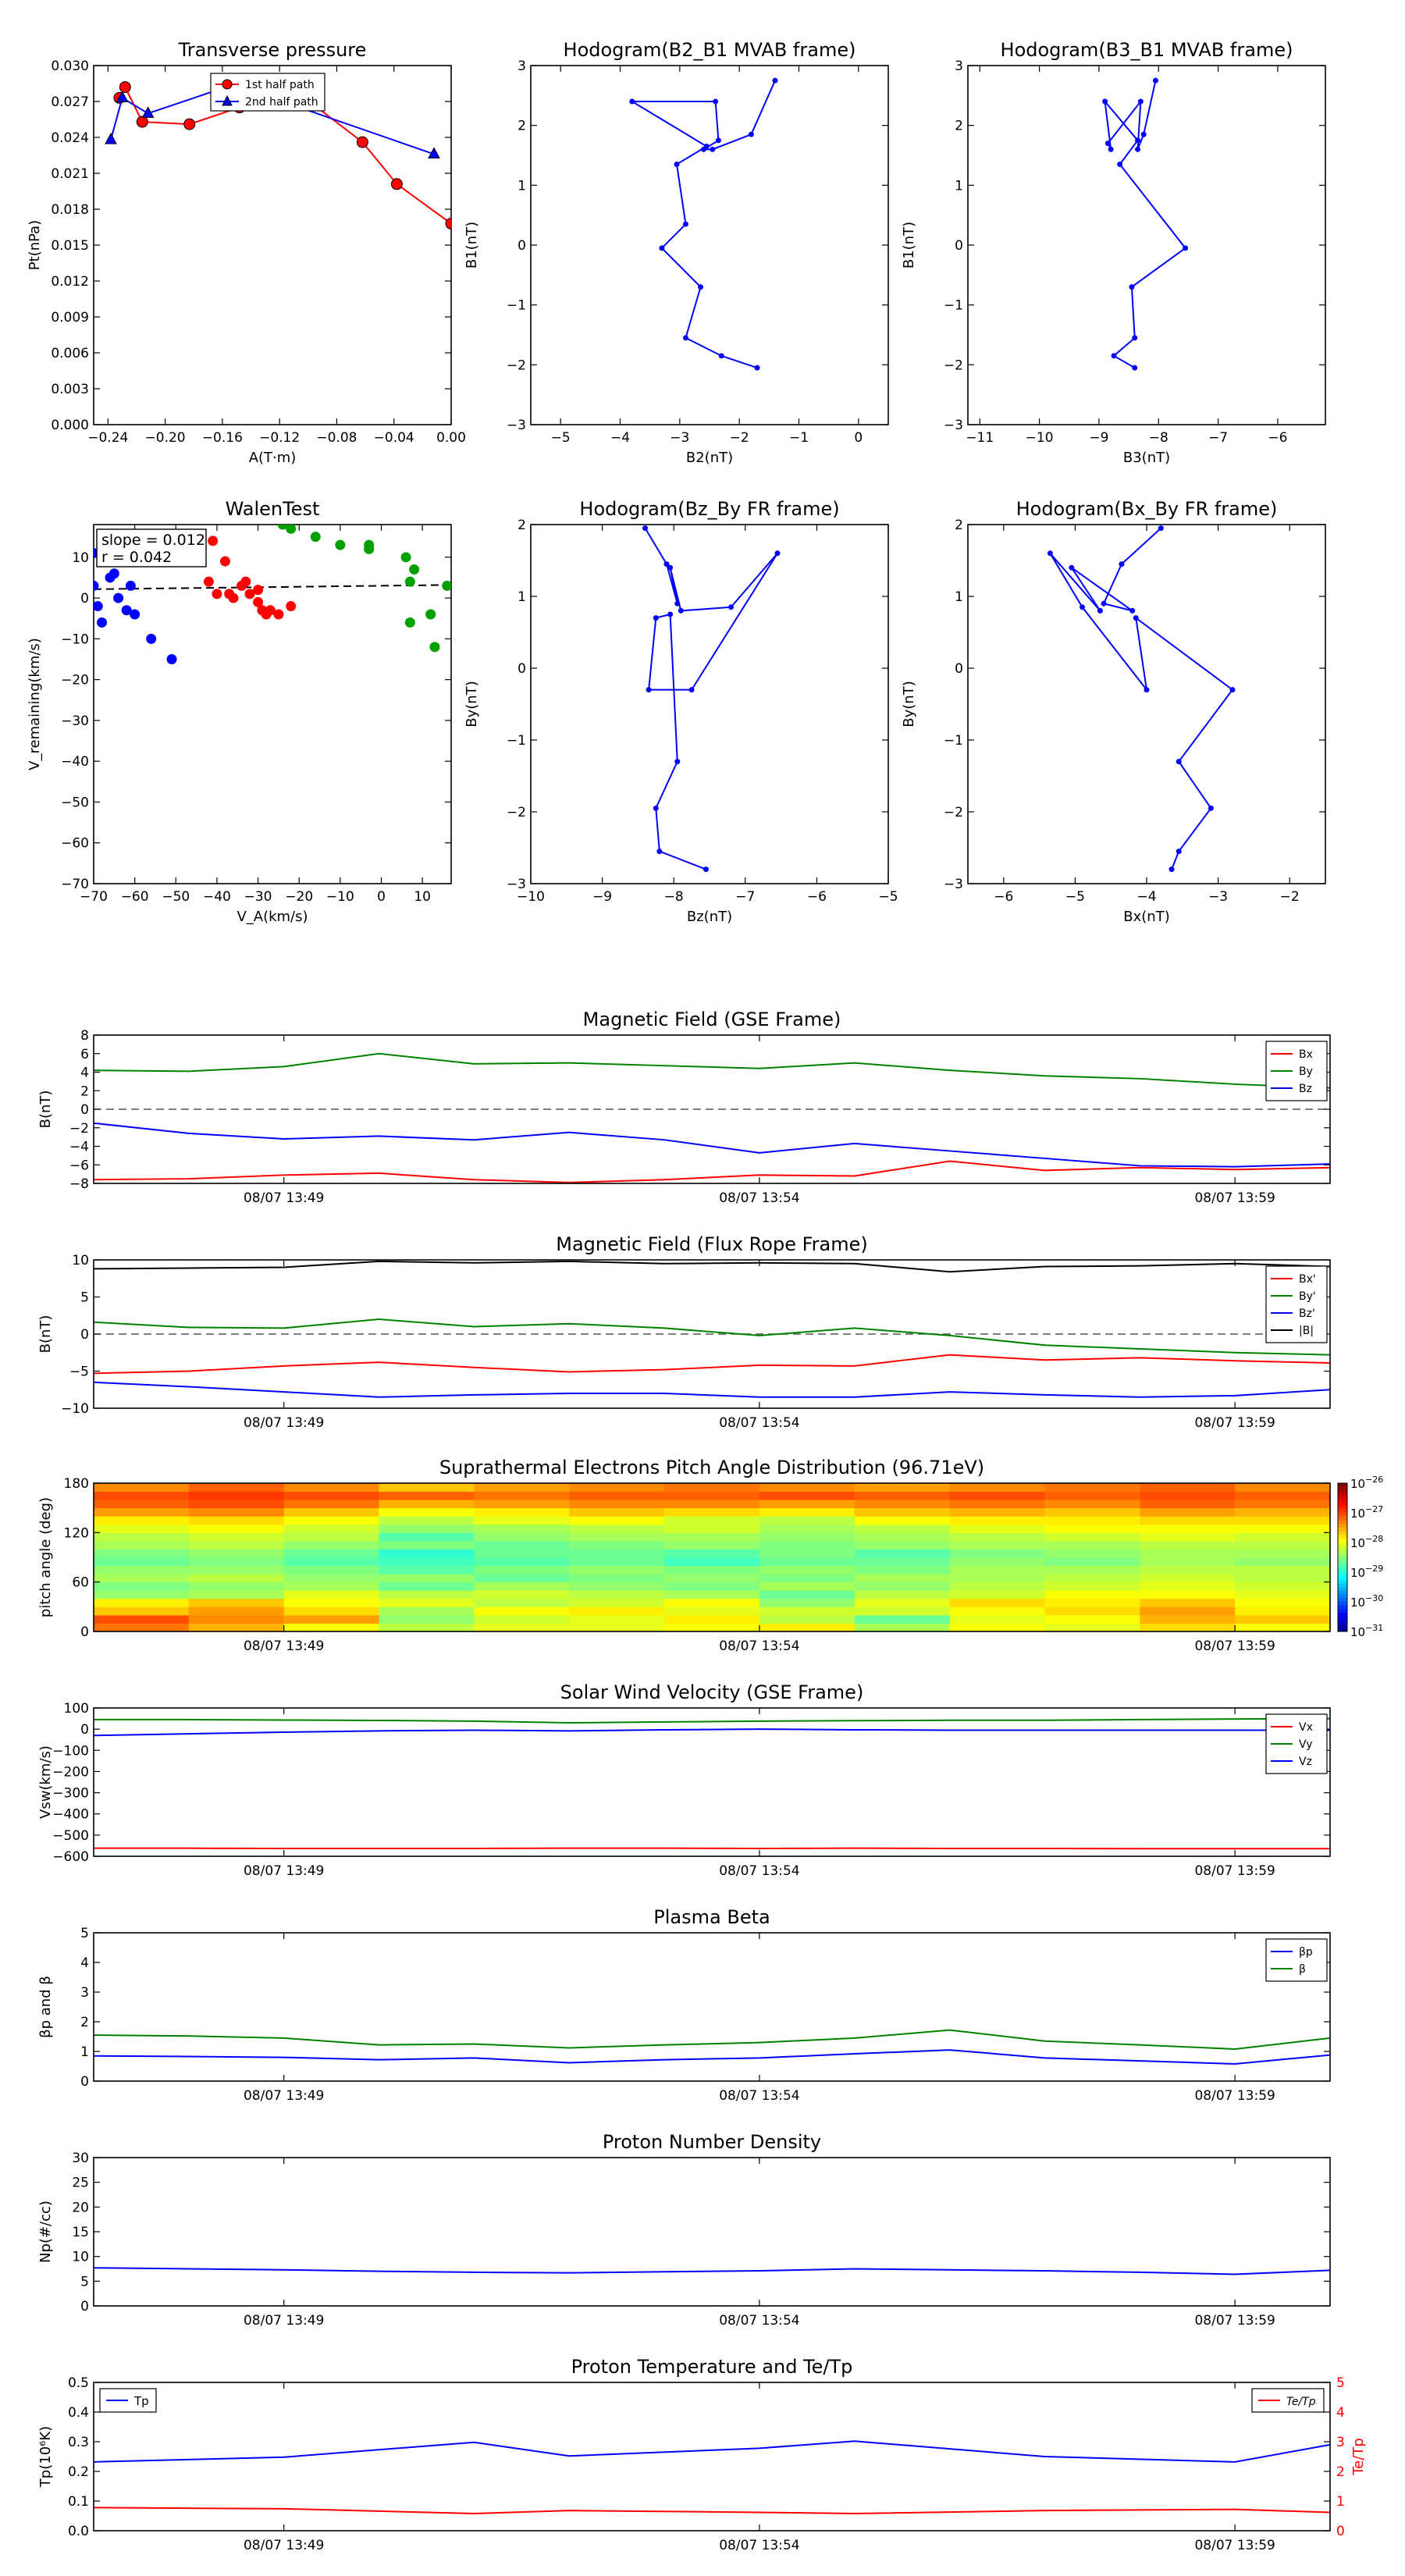 This screenshot has width=1405, height=2576. I want to click on y-tick-label: 0.1, so click(78, 2502).